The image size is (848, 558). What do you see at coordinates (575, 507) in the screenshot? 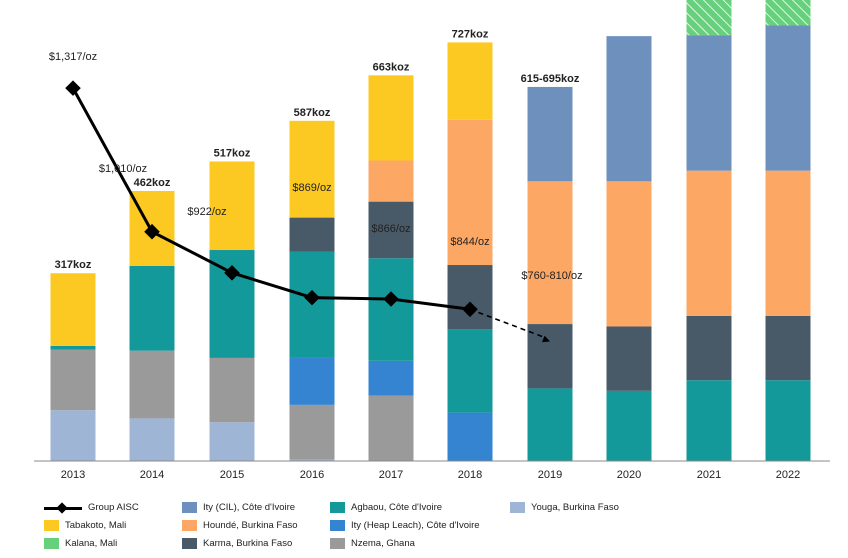
I see `legend-label: Youga, Burkina Faso` at bounding box center [575, 507].